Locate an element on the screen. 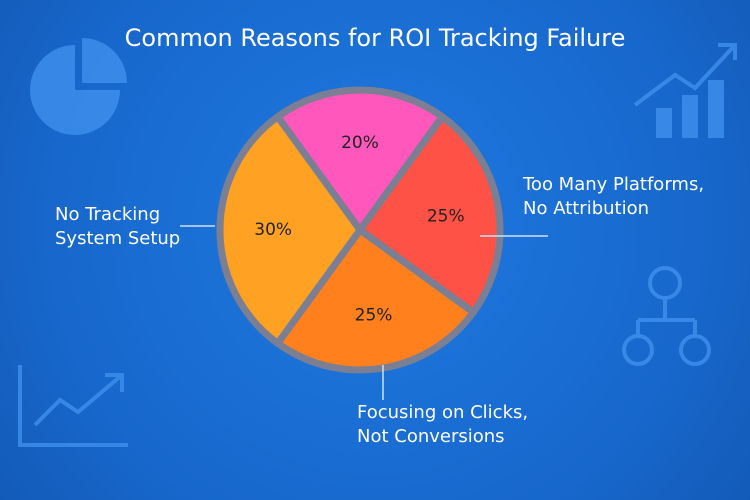 Image resolution: width=750 pixels, height=500 pixels. category-label: Focusing on Clicks, Not Conversions is located at coordinates (443, 424).